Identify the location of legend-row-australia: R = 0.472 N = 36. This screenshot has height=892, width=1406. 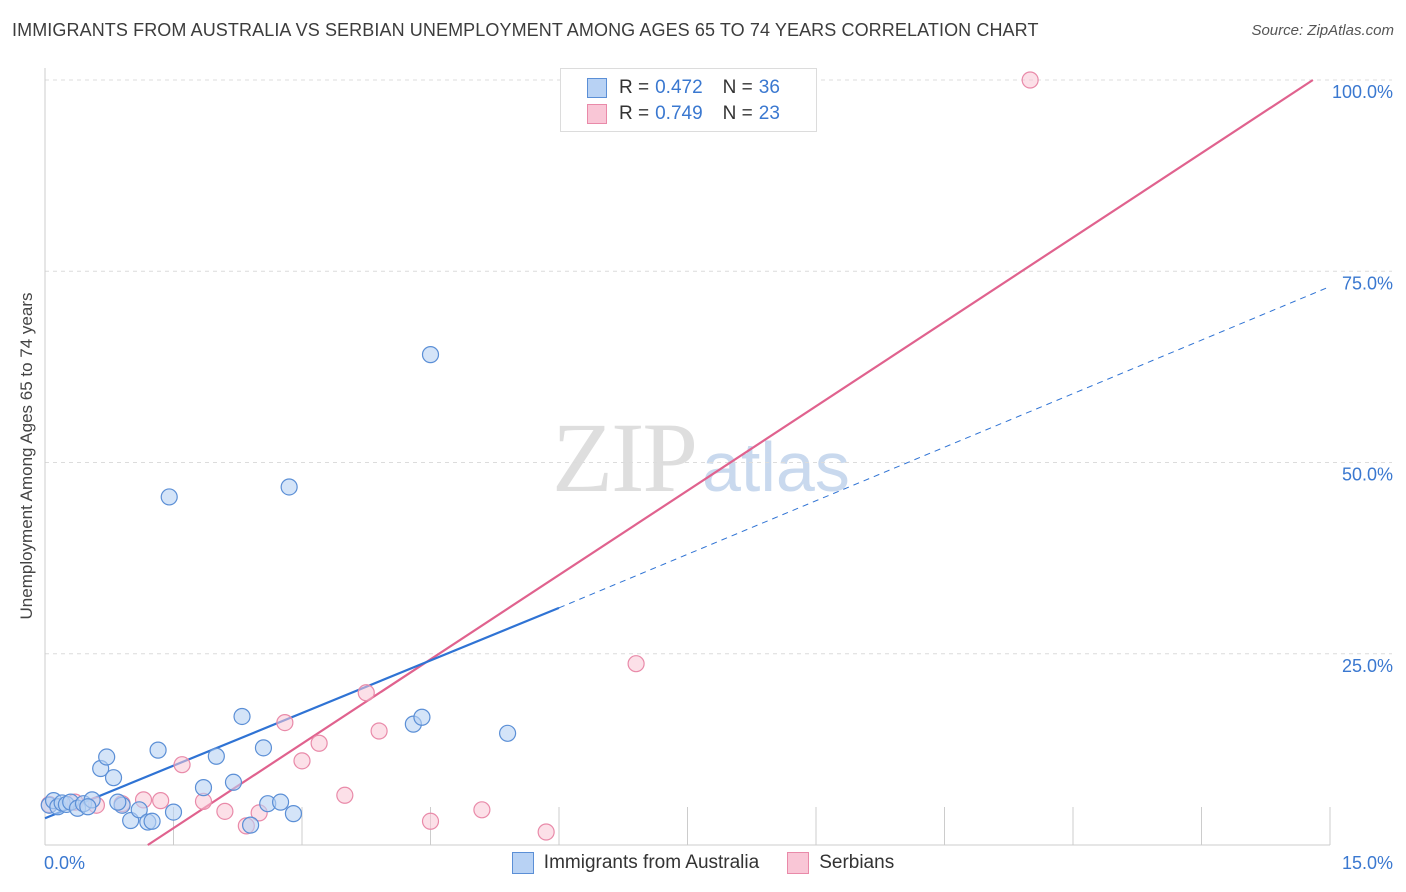
(683, 88).